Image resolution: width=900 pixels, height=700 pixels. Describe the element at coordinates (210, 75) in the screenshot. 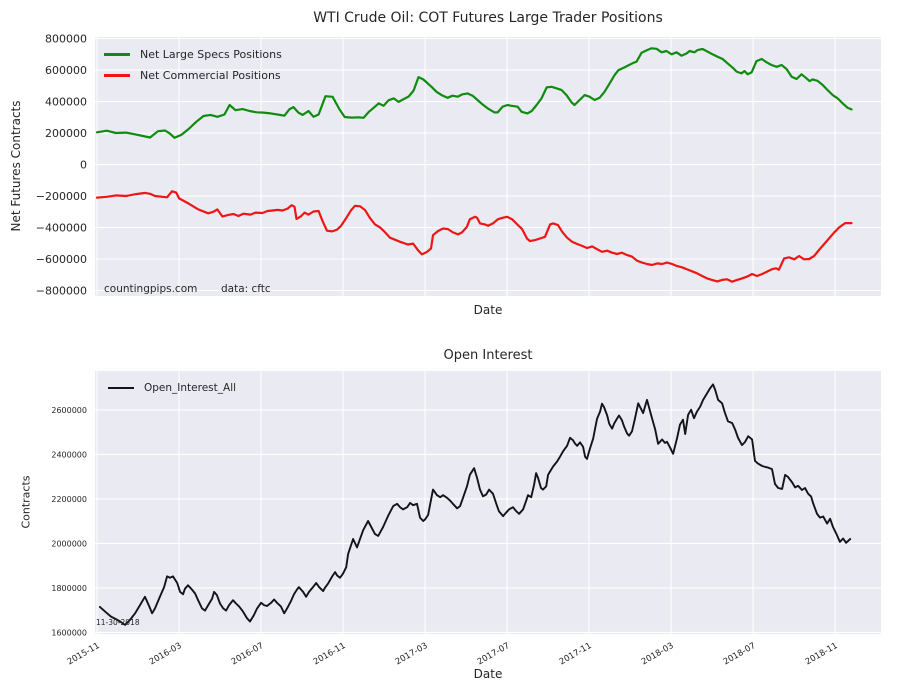

I see `net-commercial-label: Net Commercial Positions` at that location.